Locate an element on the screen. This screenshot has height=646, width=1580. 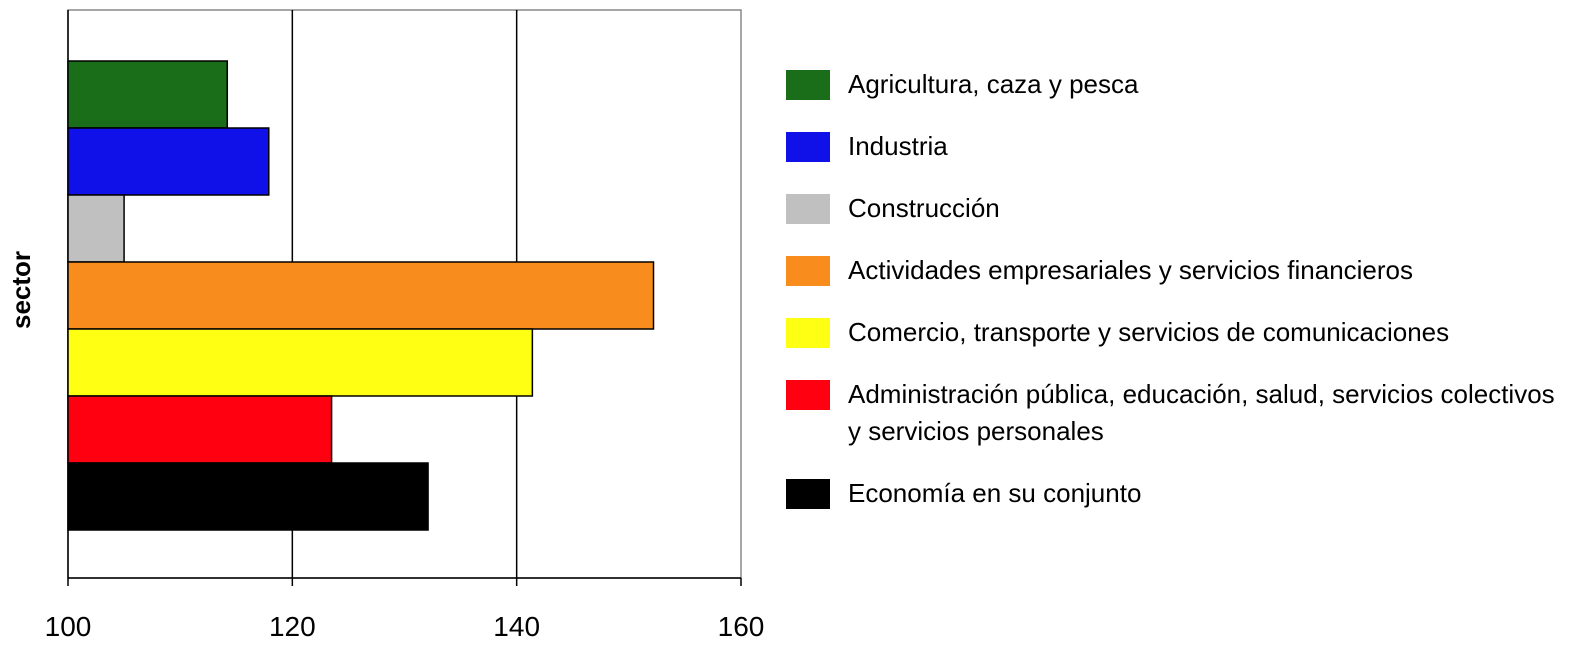
y-axis-label: sector is located at coordinates (21, 290).